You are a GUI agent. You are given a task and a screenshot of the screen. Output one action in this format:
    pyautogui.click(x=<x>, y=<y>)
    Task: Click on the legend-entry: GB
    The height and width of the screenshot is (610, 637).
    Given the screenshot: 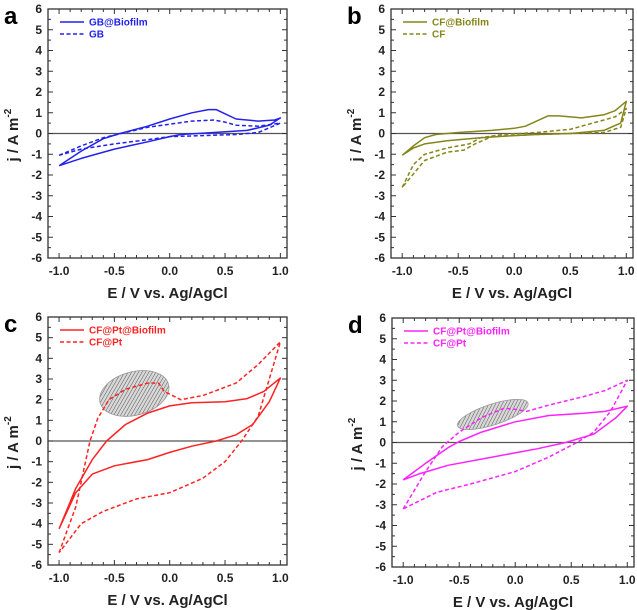 What is the action you would take?
    pyautogui.click(x=96, y=35)
    